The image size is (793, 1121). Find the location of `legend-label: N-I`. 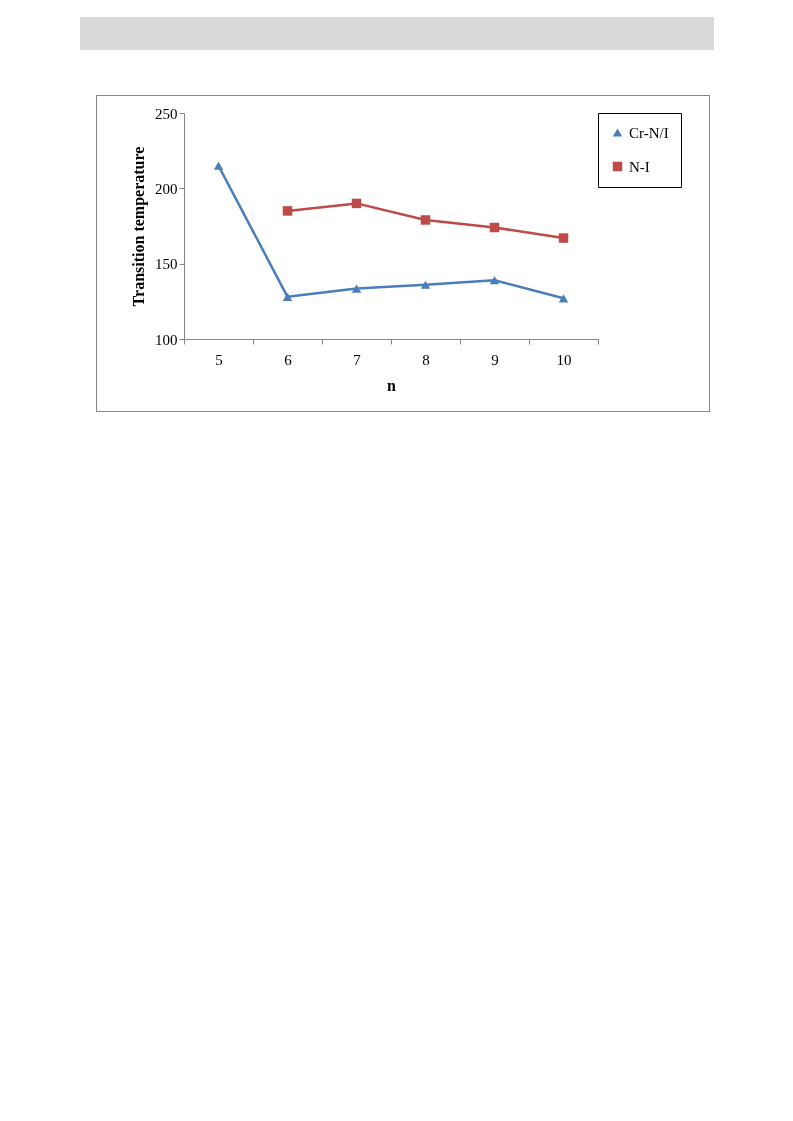

legend-label: N-I is located at coordinates (639, 166).